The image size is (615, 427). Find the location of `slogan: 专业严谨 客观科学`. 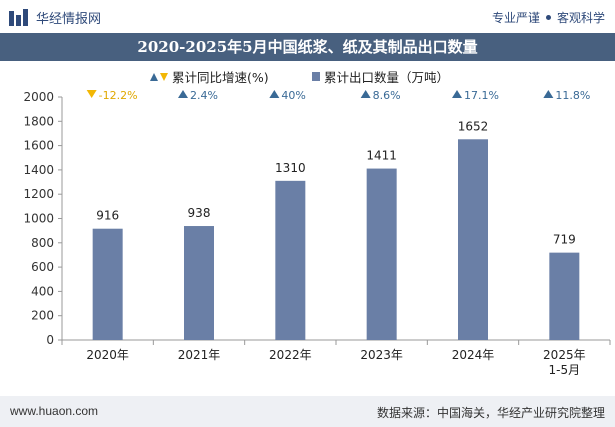

slogan: 专业严谨 客观科学 is located at coordinates (548, 17).